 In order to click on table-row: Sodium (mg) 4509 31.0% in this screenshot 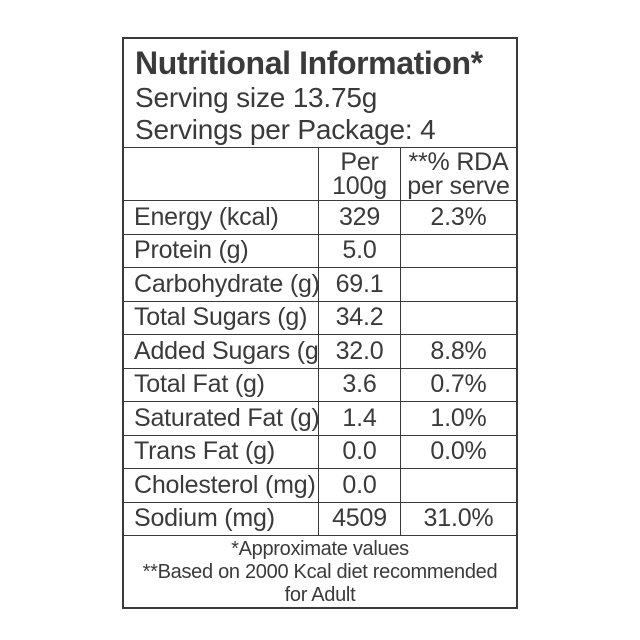, I will do `click(320, 518)`.